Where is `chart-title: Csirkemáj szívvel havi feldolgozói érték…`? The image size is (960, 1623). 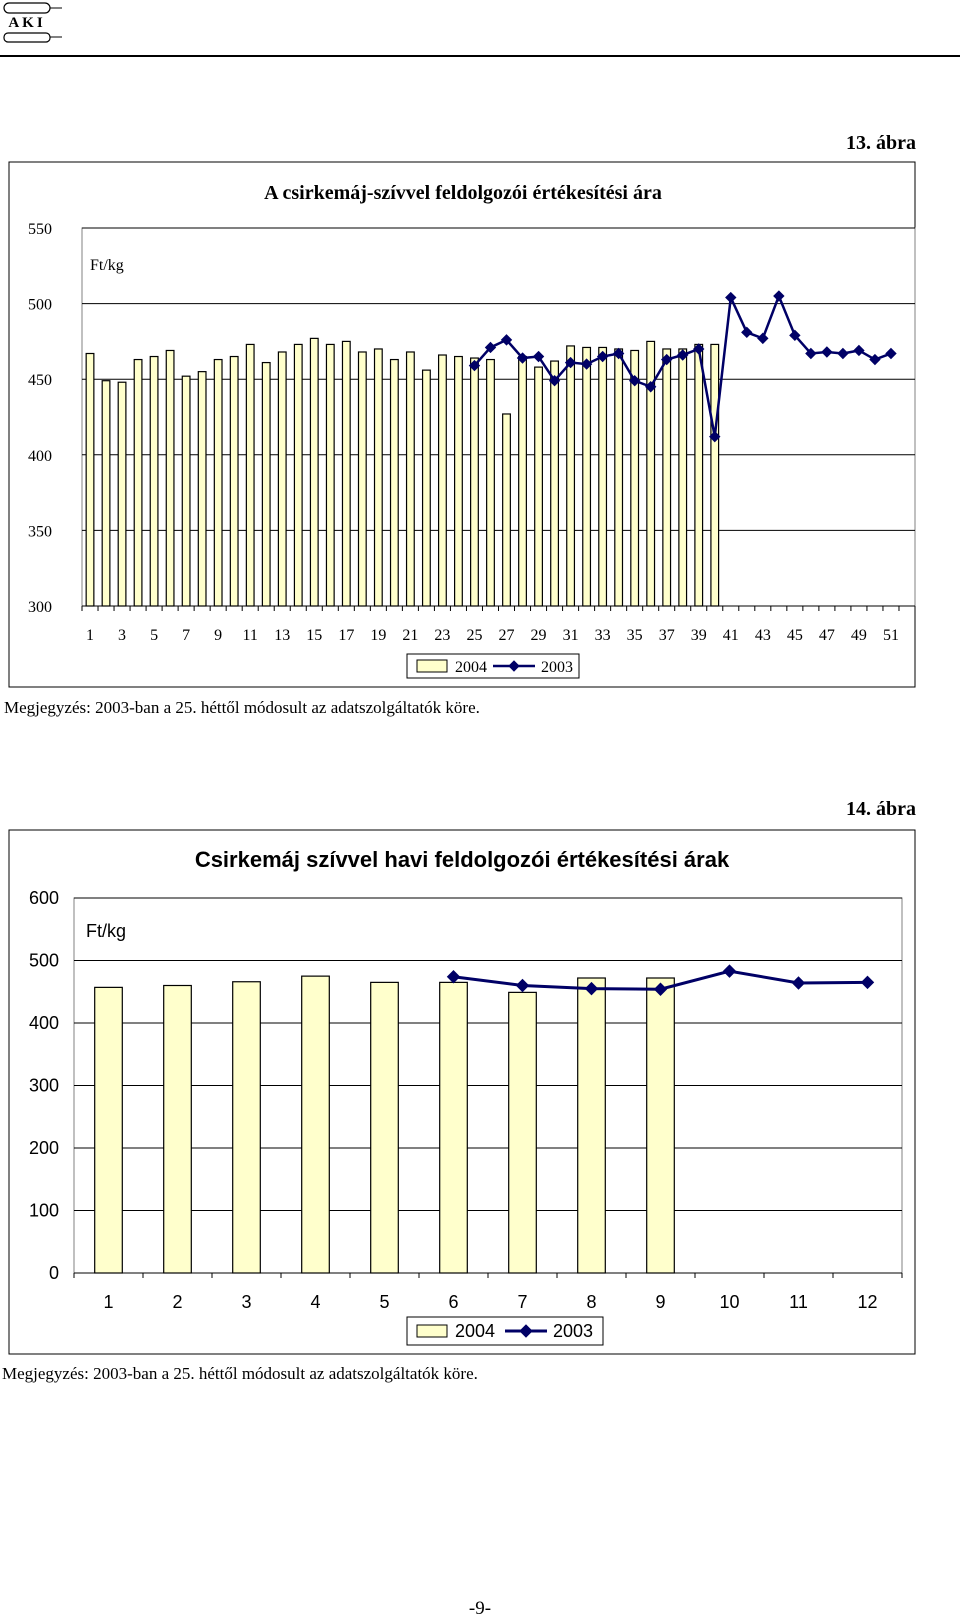
chart-title: Csirkemáj szívvel havi feldolgozói érték… is located at coordinates (462, 859).